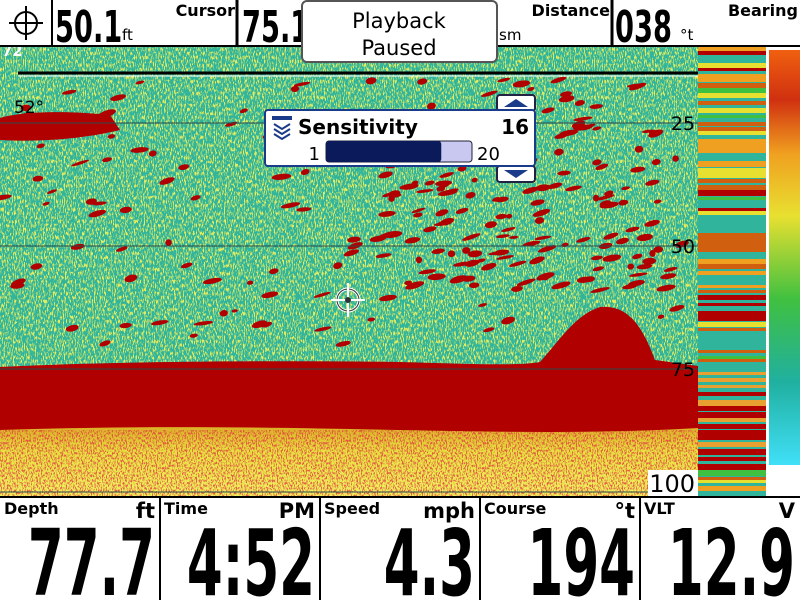 The width and height of the screenshot is (800, 600). What do you see at coordinates (31, 508) in the screenshot?
I see `readout-label: Depth` at bounding box center [31, 508].